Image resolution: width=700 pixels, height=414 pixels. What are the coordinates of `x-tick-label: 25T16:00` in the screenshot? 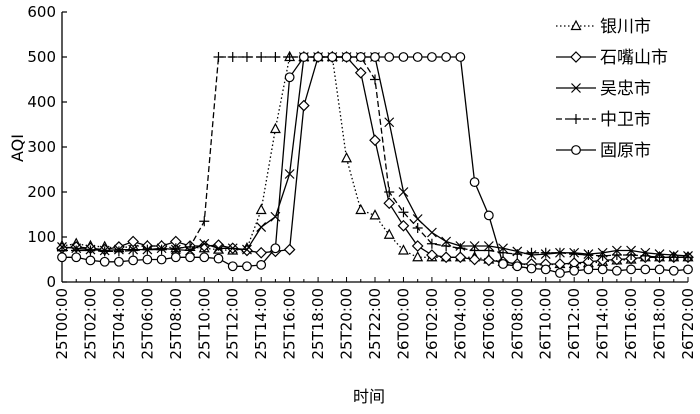 It's located at (290, 323).